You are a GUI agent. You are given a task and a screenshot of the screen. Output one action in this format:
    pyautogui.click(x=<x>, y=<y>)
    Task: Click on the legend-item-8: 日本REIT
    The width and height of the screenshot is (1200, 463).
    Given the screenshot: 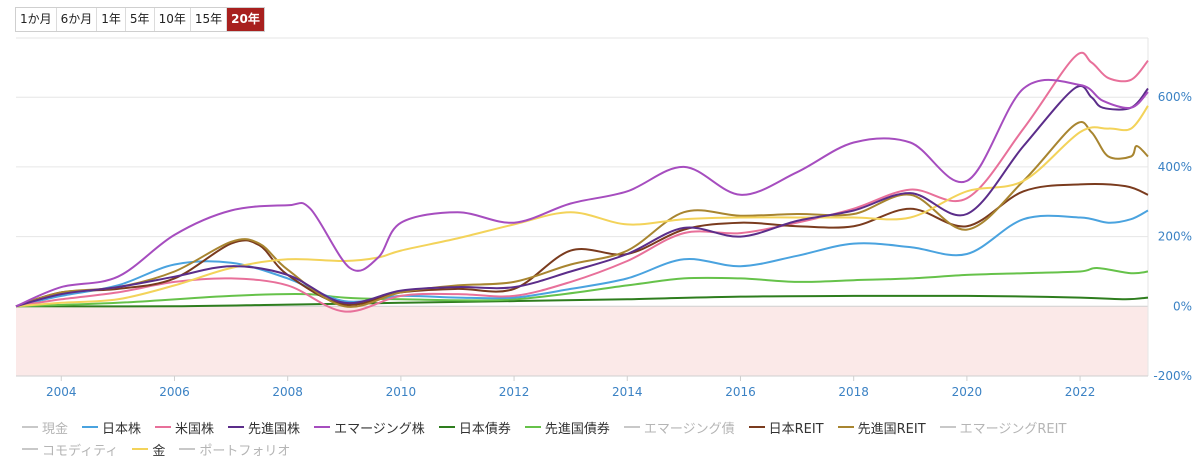 What is the action you would take?
    pyautogui.click(x=786, y=427)
    